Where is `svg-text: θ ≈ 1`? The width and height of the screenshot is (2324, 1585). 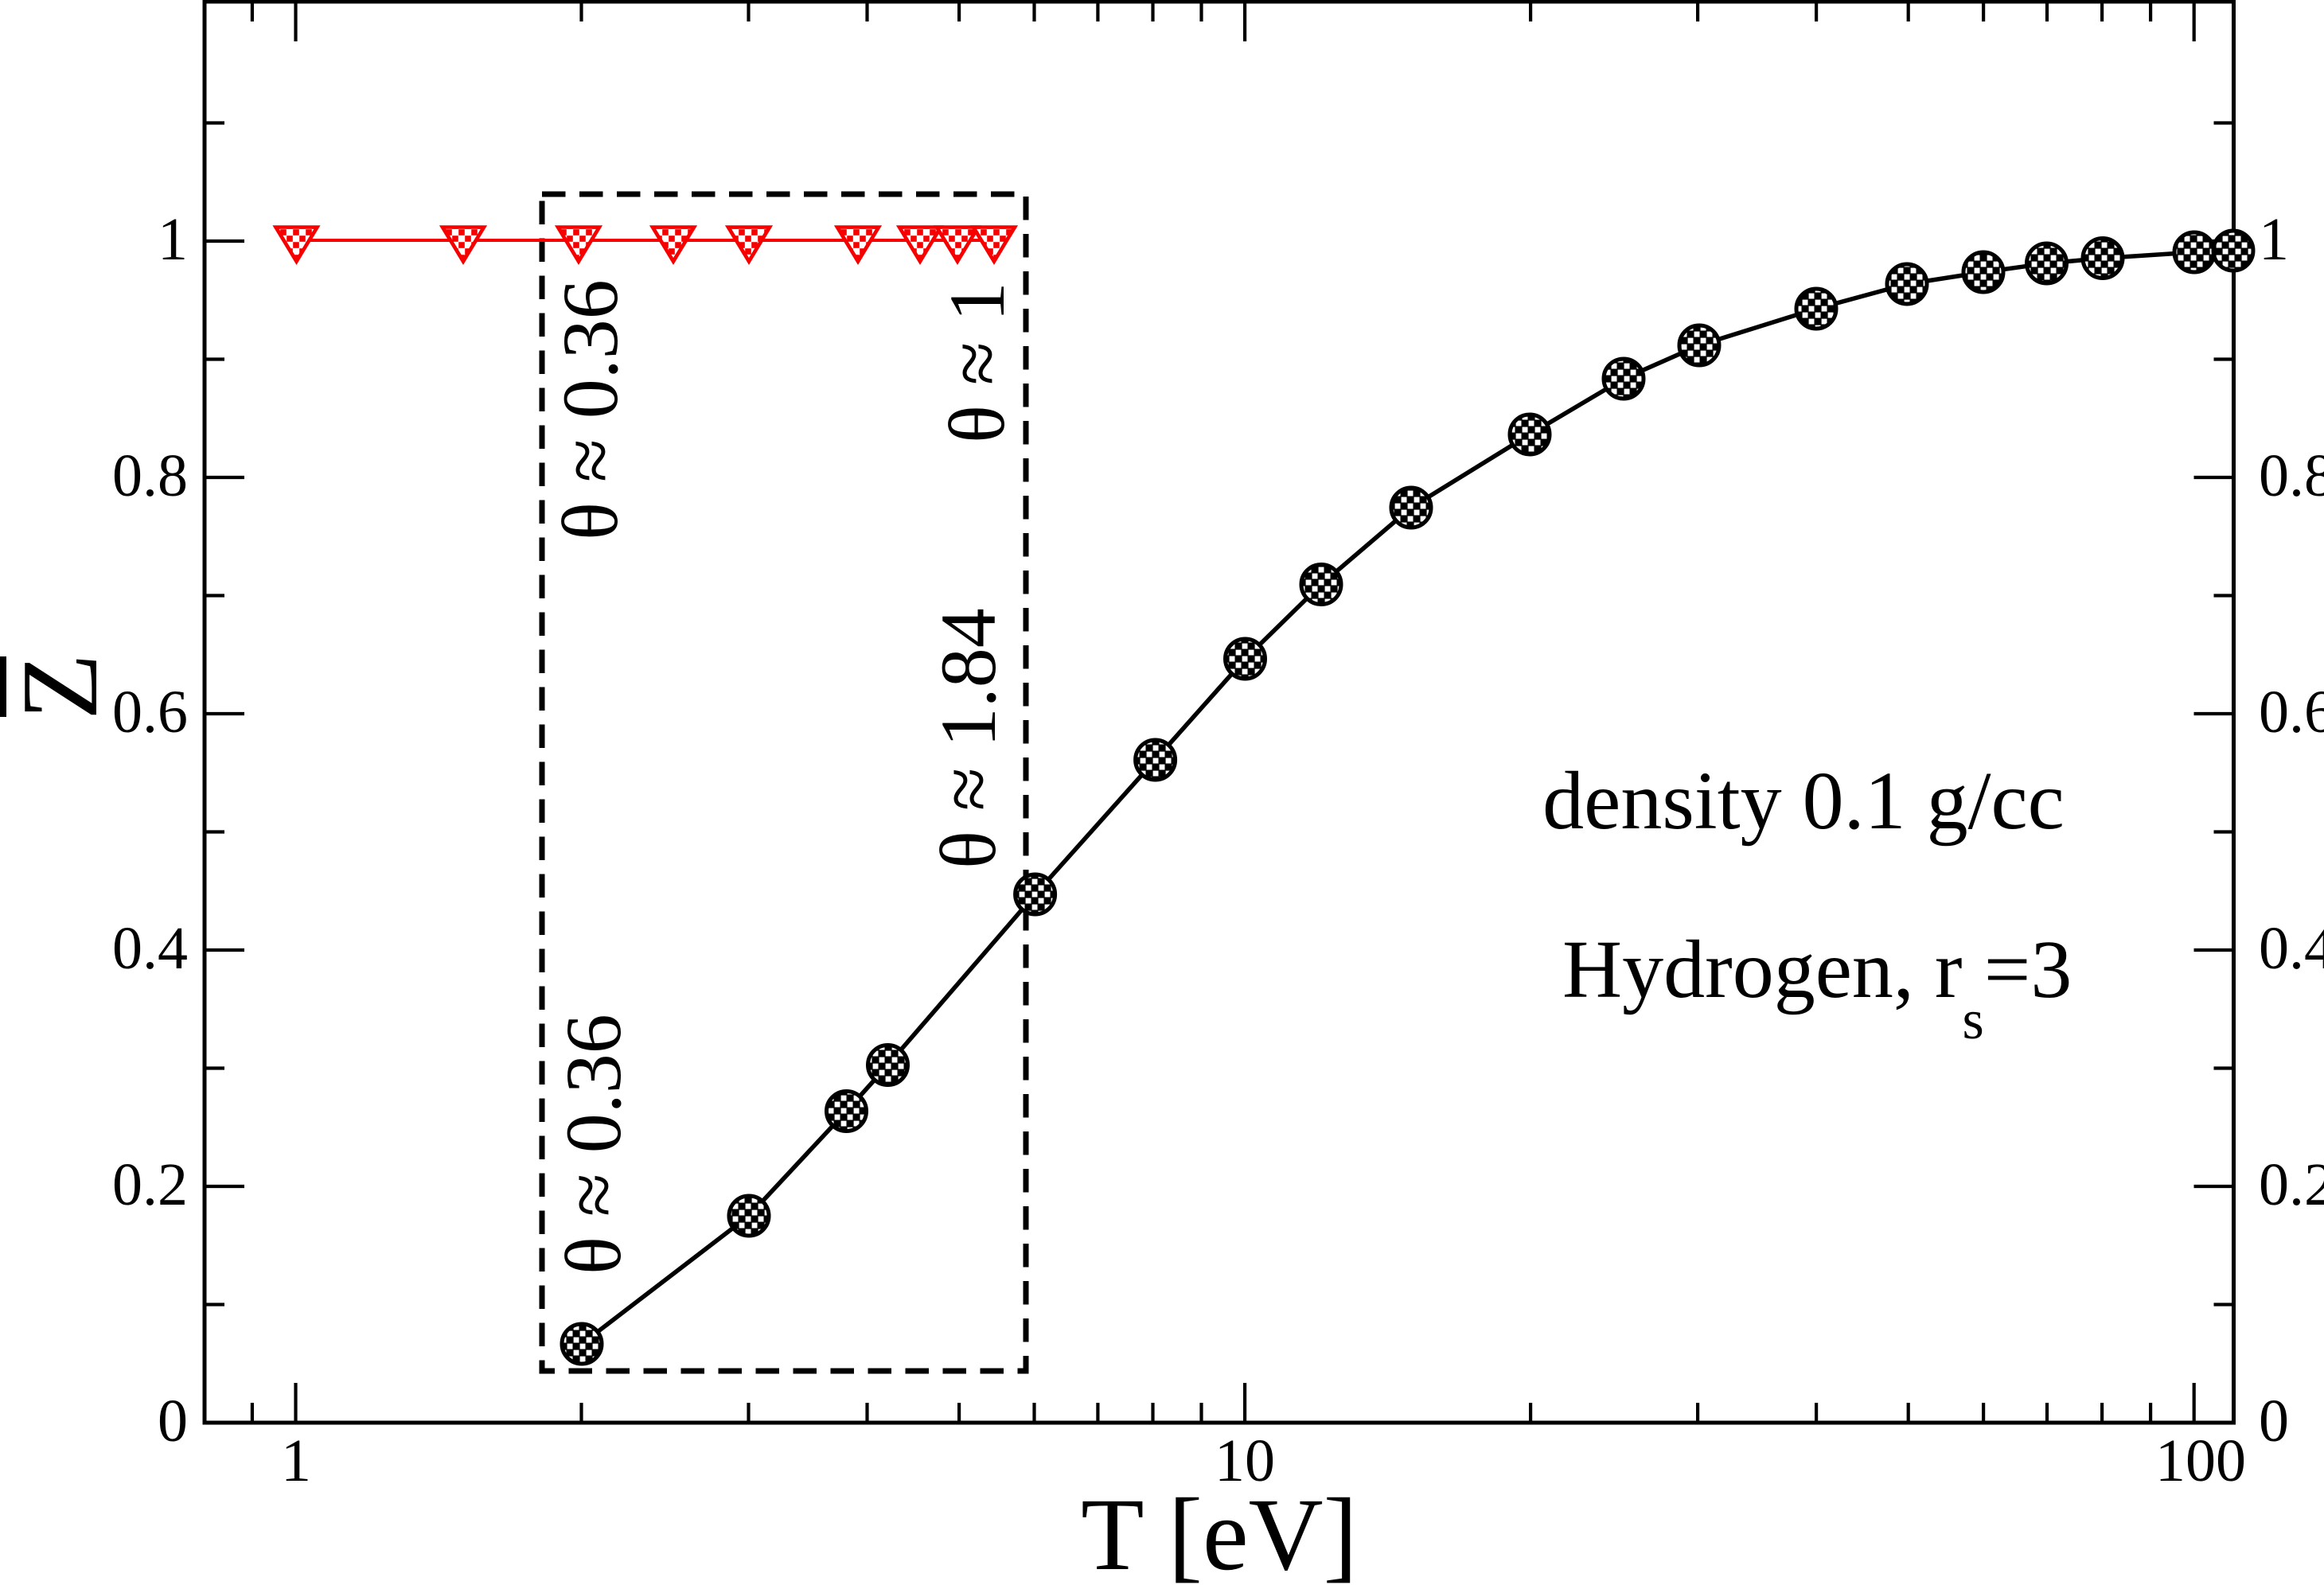
svg-text: θ ≈ 1 is located at coordinates (977, 362).